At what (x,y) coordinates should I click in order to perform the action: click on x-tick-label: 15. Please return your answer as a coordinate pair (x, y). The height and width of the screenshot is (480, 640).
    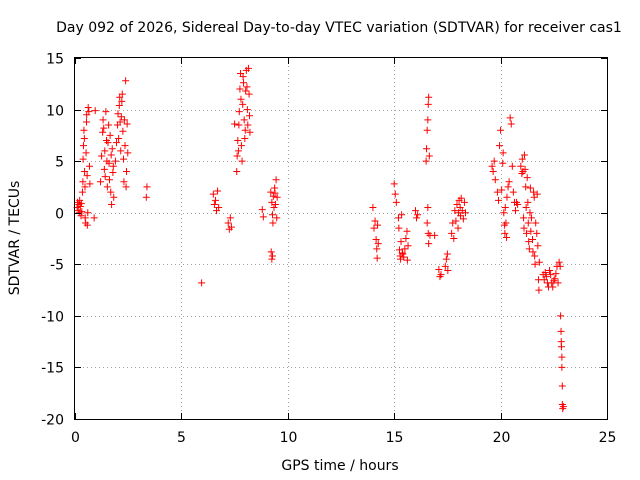
    Looking at the image, I should click on (395, 438).